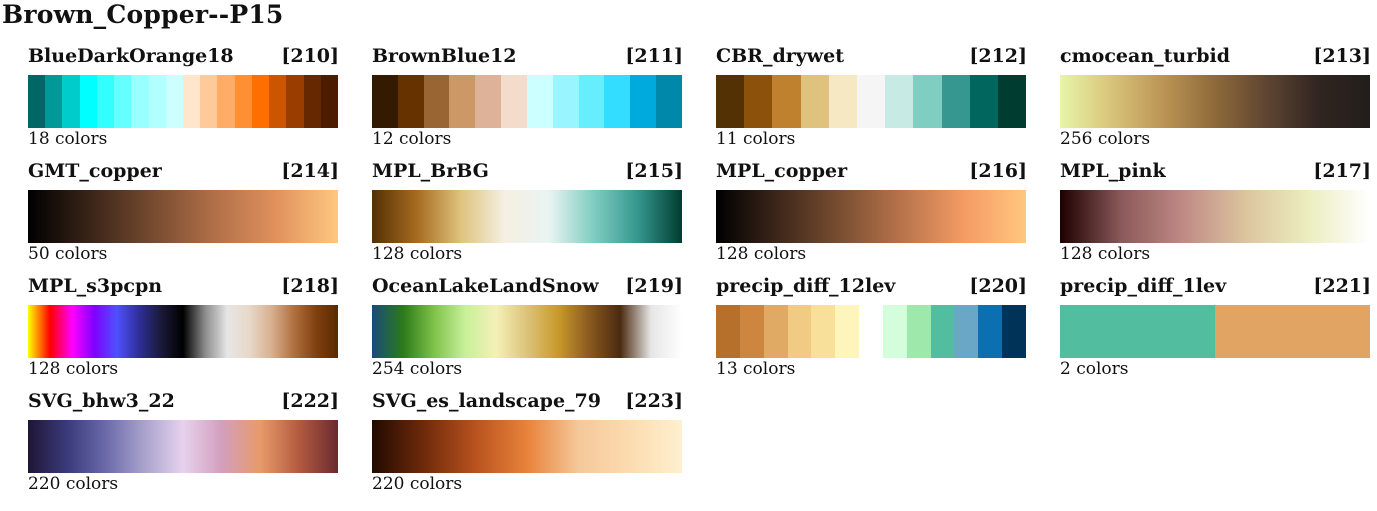  Describe the element at coordinates (95, 286) in the screenshot. I see `colormap-name: MPL_s3pcpn` at that location.